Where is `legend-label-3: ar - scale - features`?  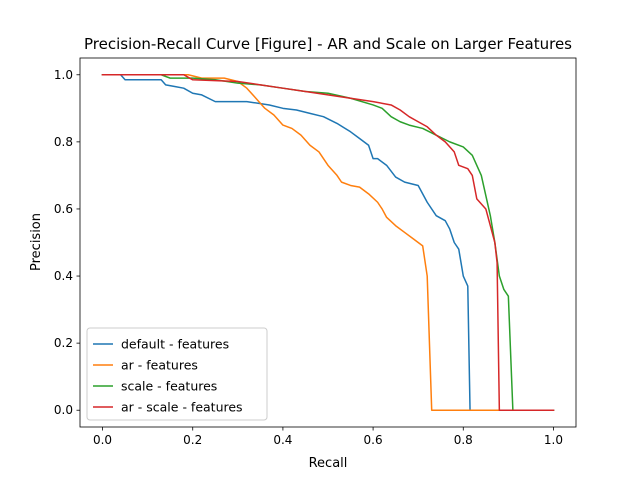 legend-label-3: ar - scale - features is located at coordinates (182, 407).